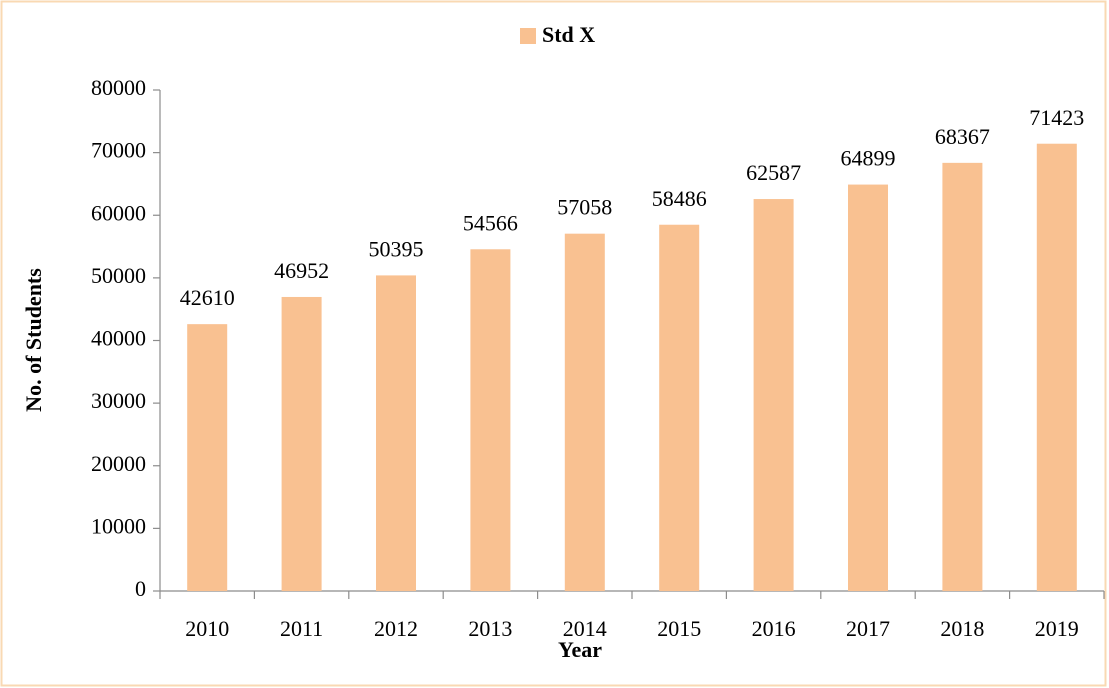 The image size is (1109, 688). What do you see at coordinates (396, 628) in the screenshot?
I see `x-tick-label: 2012` at bounding box center [396, 628].